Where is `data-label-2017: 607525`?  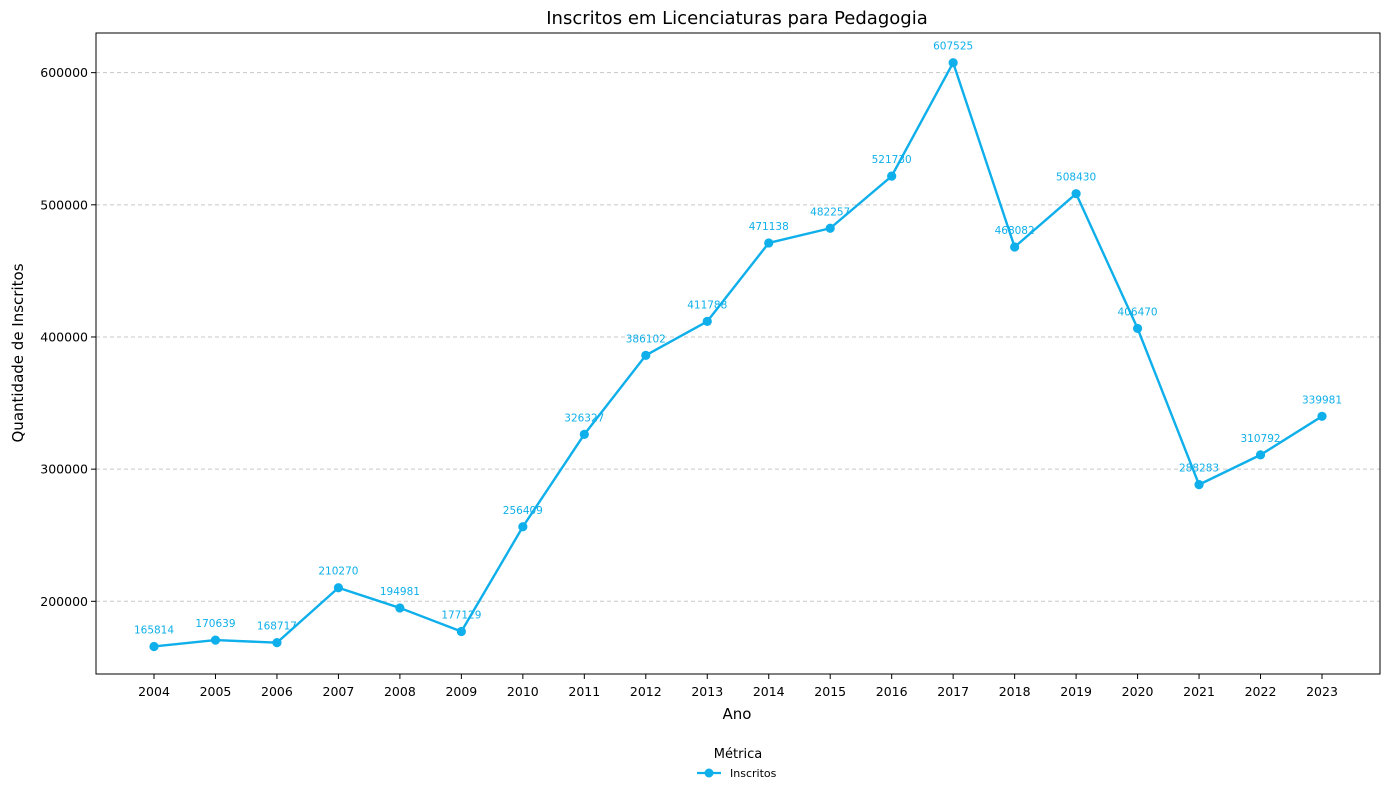 data-label-2017: 607525 is located at coordinates (953, 47).